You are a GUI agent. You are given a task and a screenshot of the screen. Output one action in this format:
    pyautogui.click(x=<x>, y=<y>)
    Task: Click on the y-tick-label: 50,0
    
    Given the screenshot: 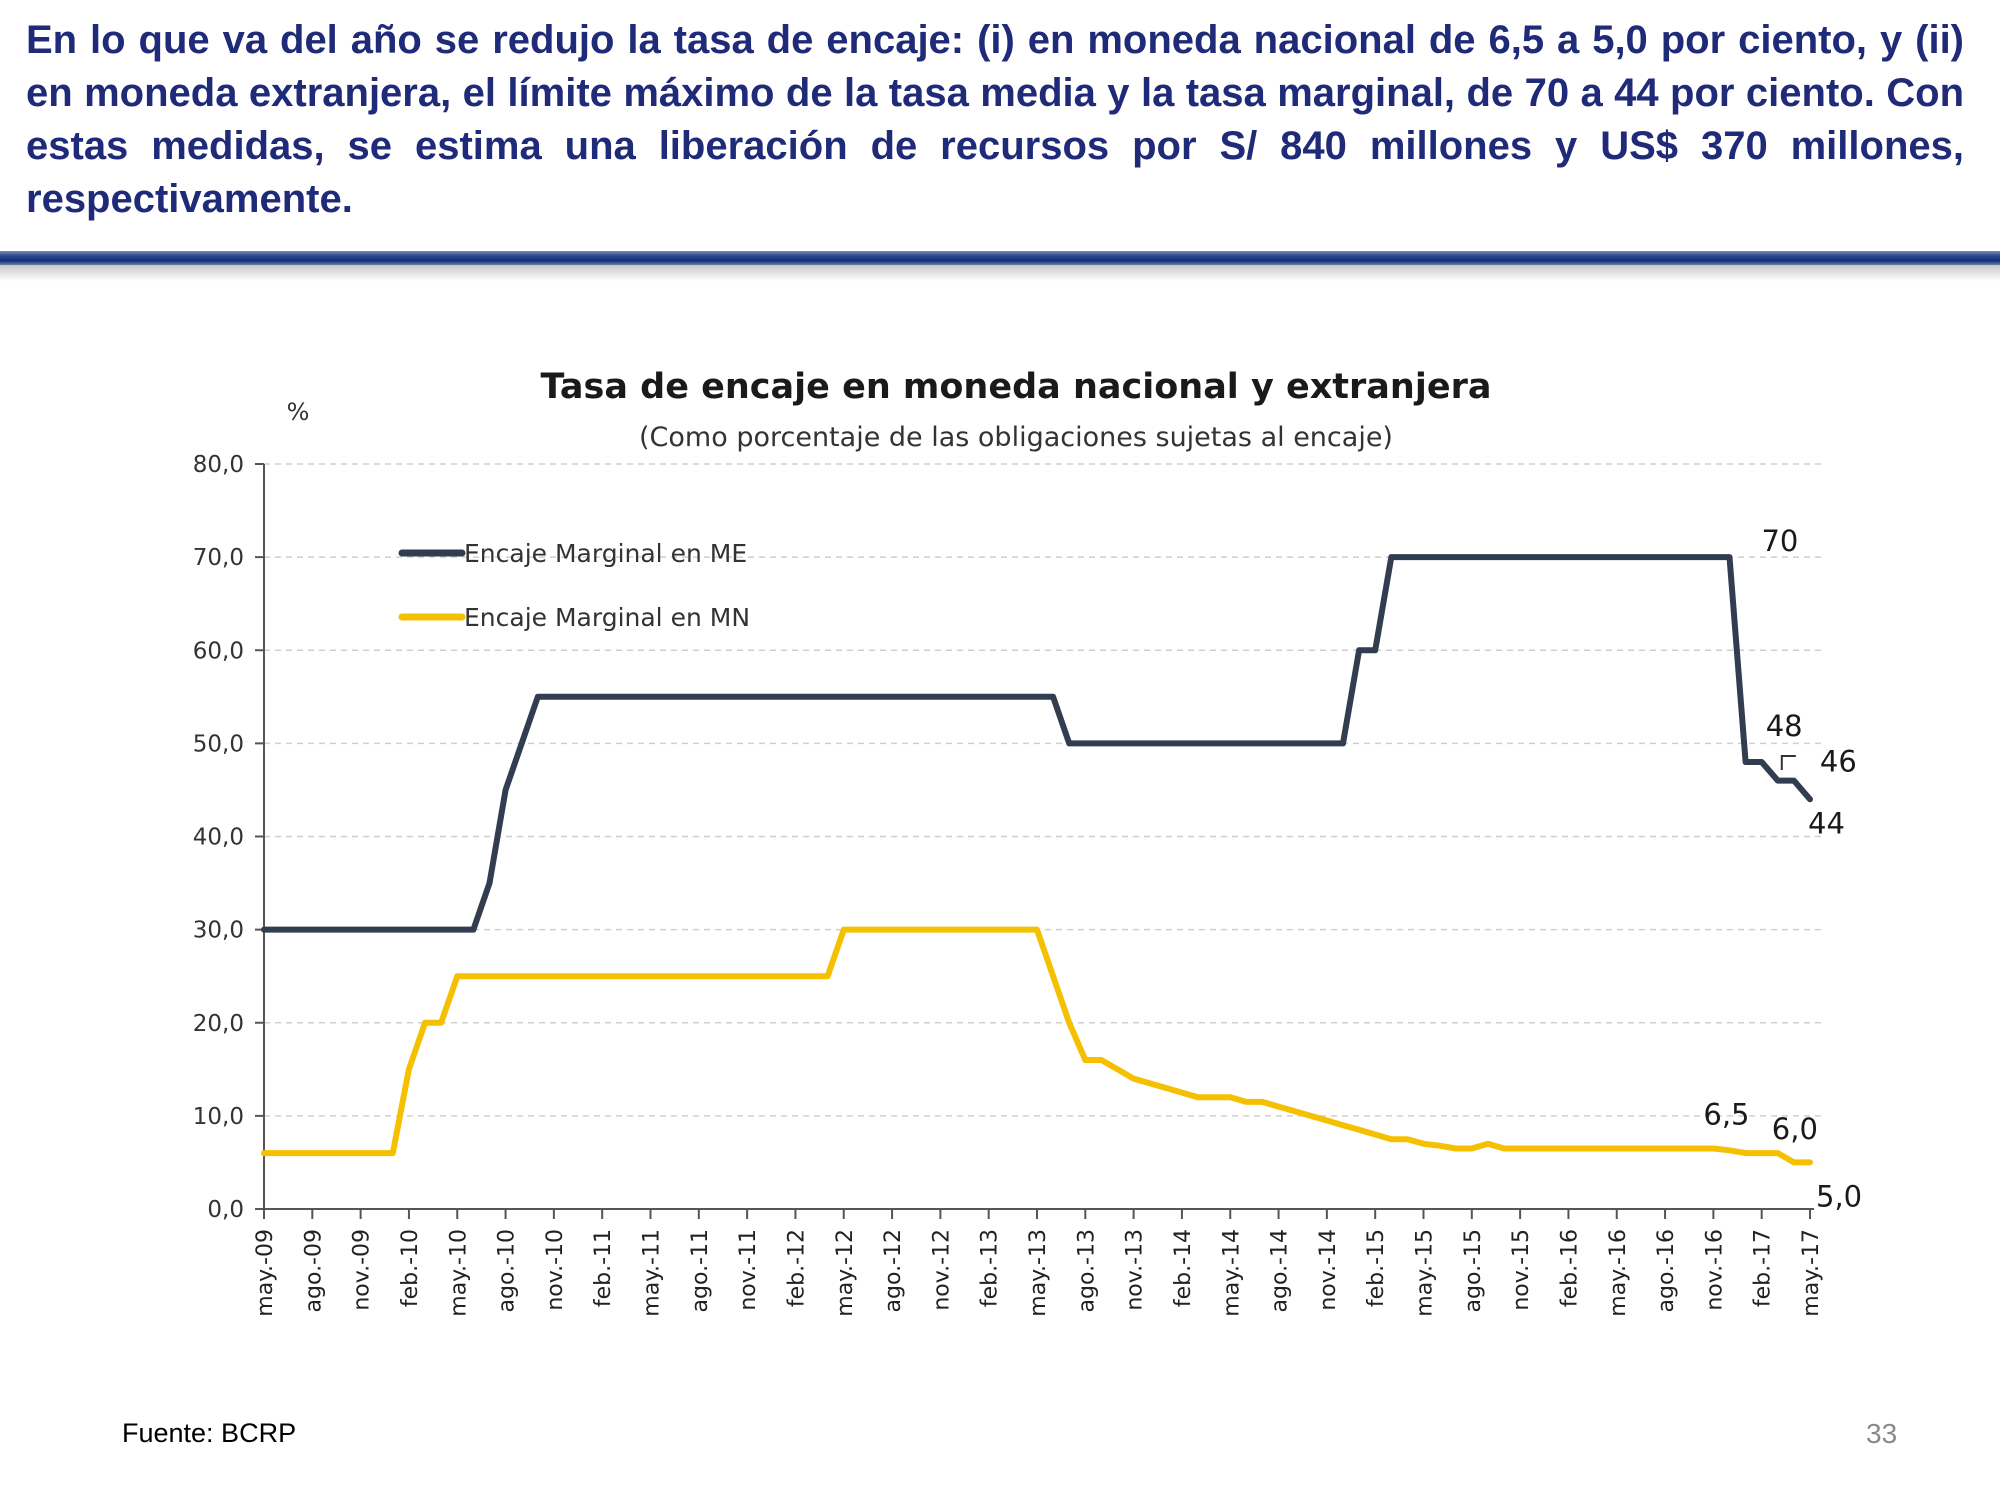 What is the action you would take?
    pyautogui.click(x=218, y=744)
    